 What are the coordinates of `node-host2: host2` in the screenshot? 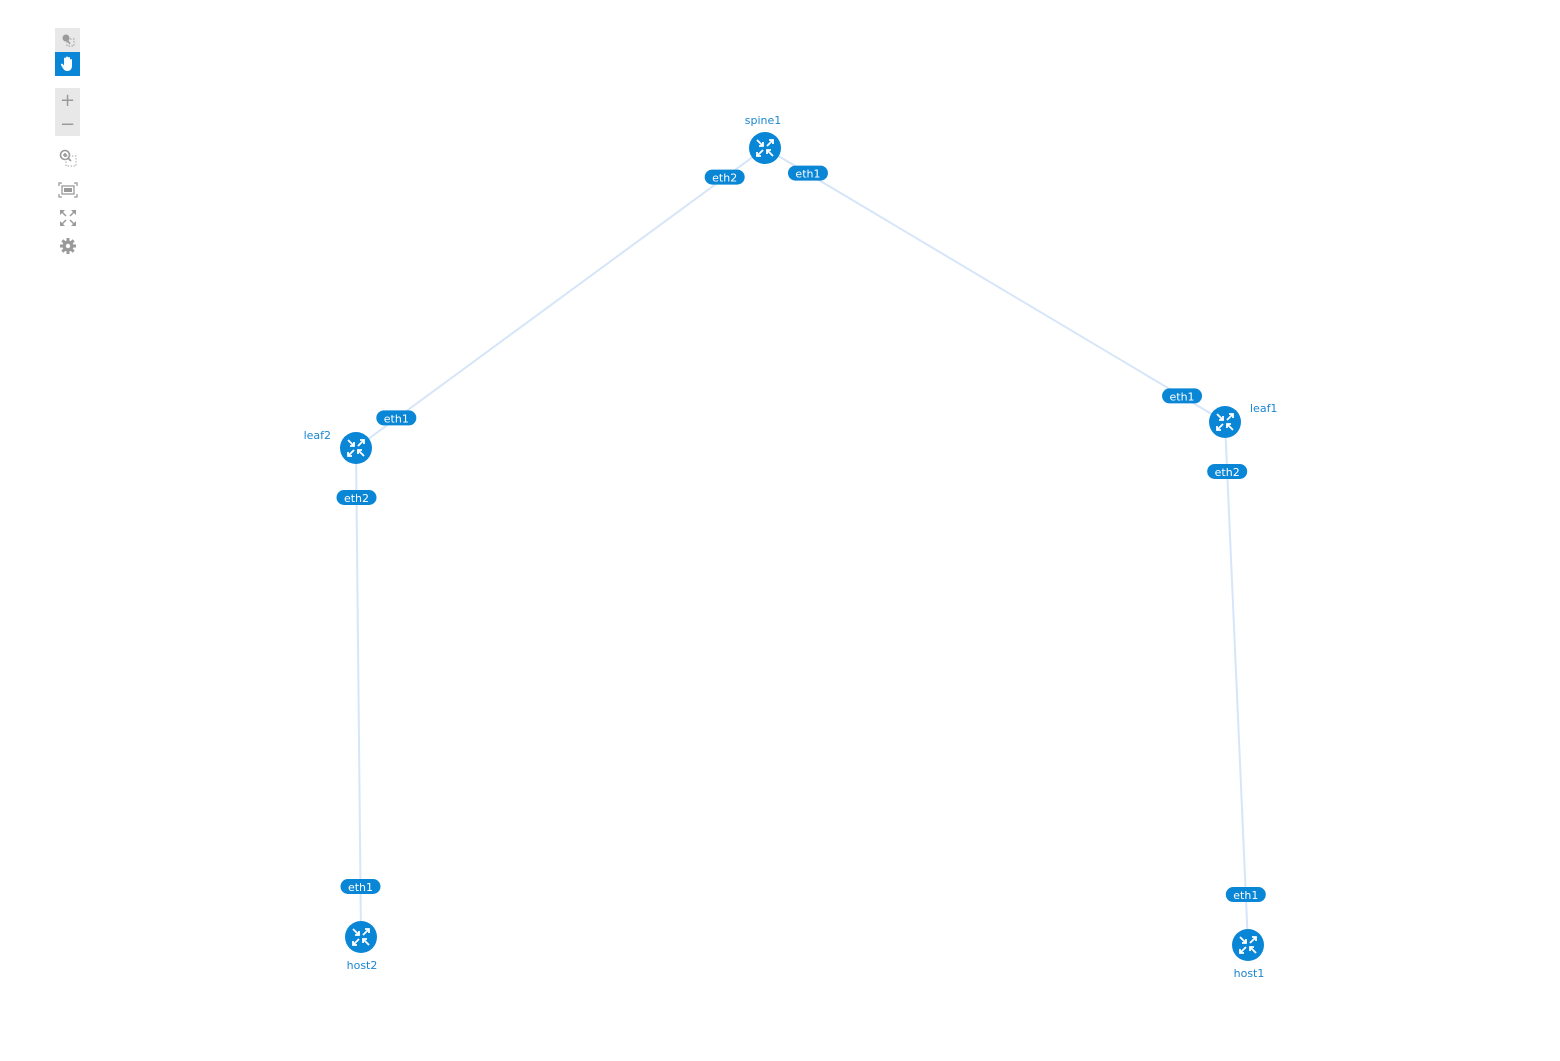 It's located at (361, 946).